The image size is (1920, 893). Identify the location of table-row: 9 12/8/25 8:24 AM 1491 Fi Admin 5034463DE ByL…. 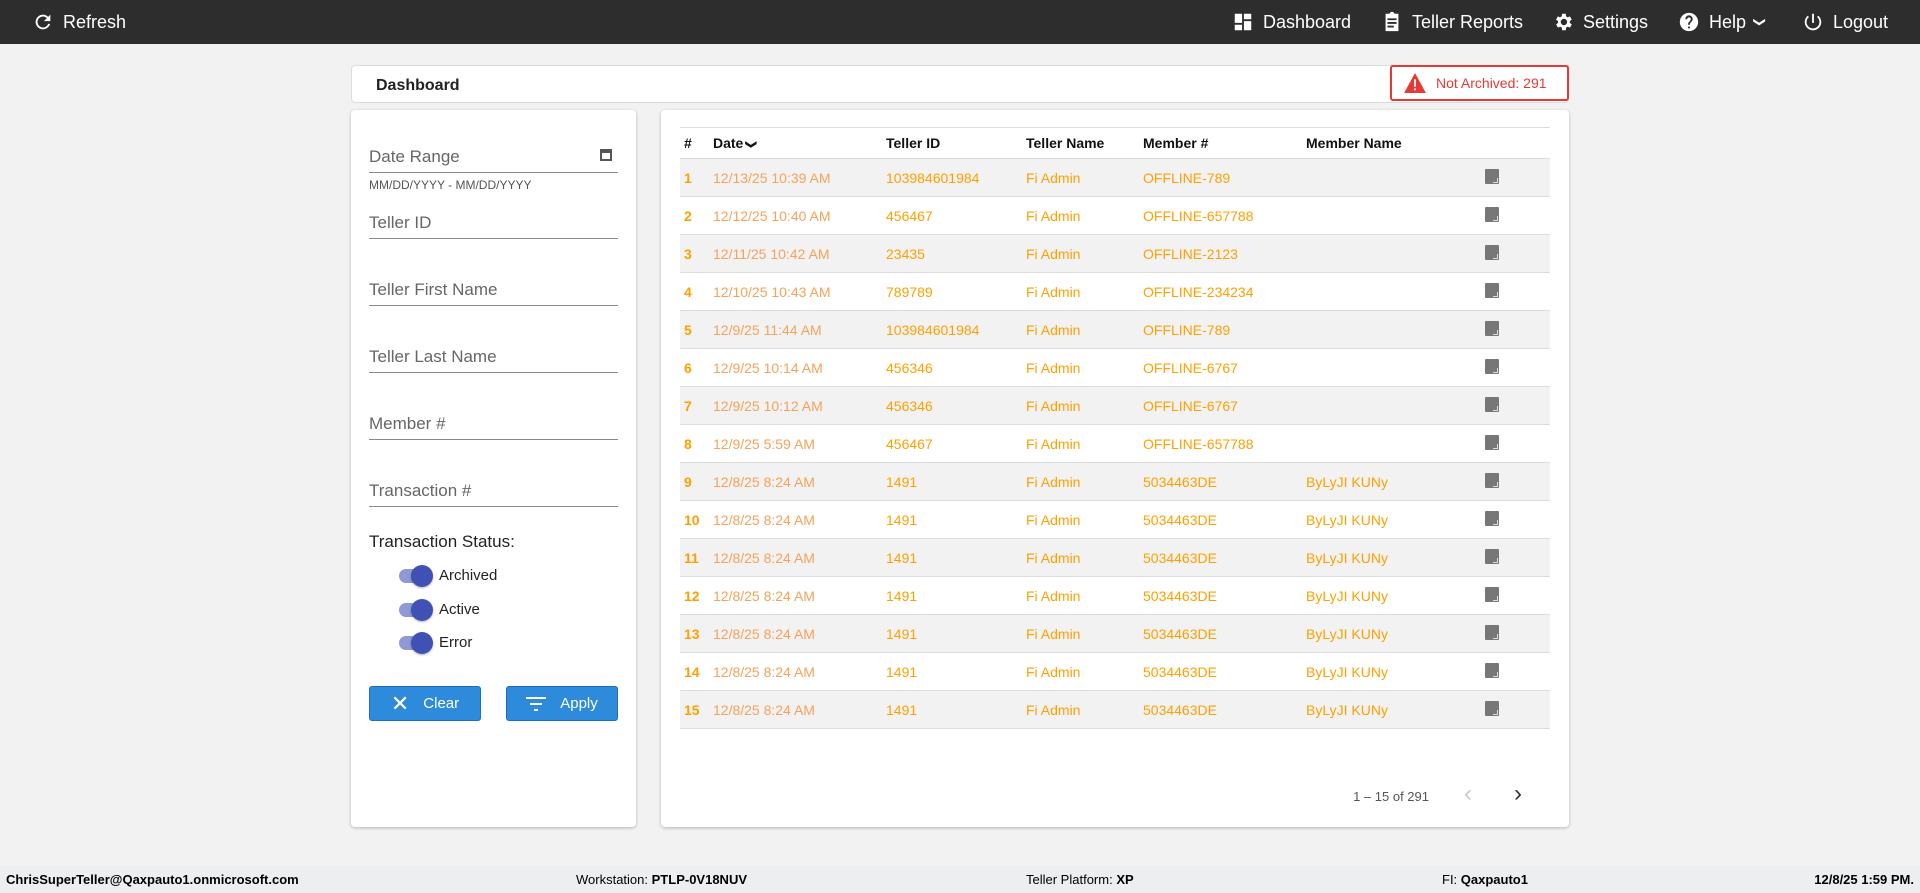
(1115, 481).